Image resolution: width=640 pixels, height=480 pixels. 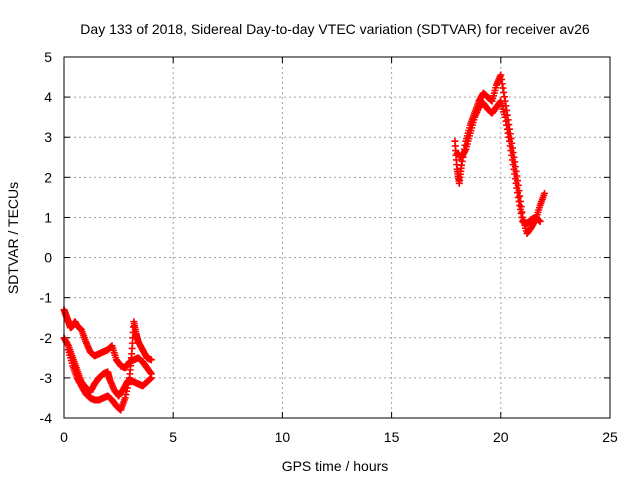 What do you see at coordinates (64, 437) in the screenshot?
I see `x-tick-label: 0` at bounding box center [64, 437].